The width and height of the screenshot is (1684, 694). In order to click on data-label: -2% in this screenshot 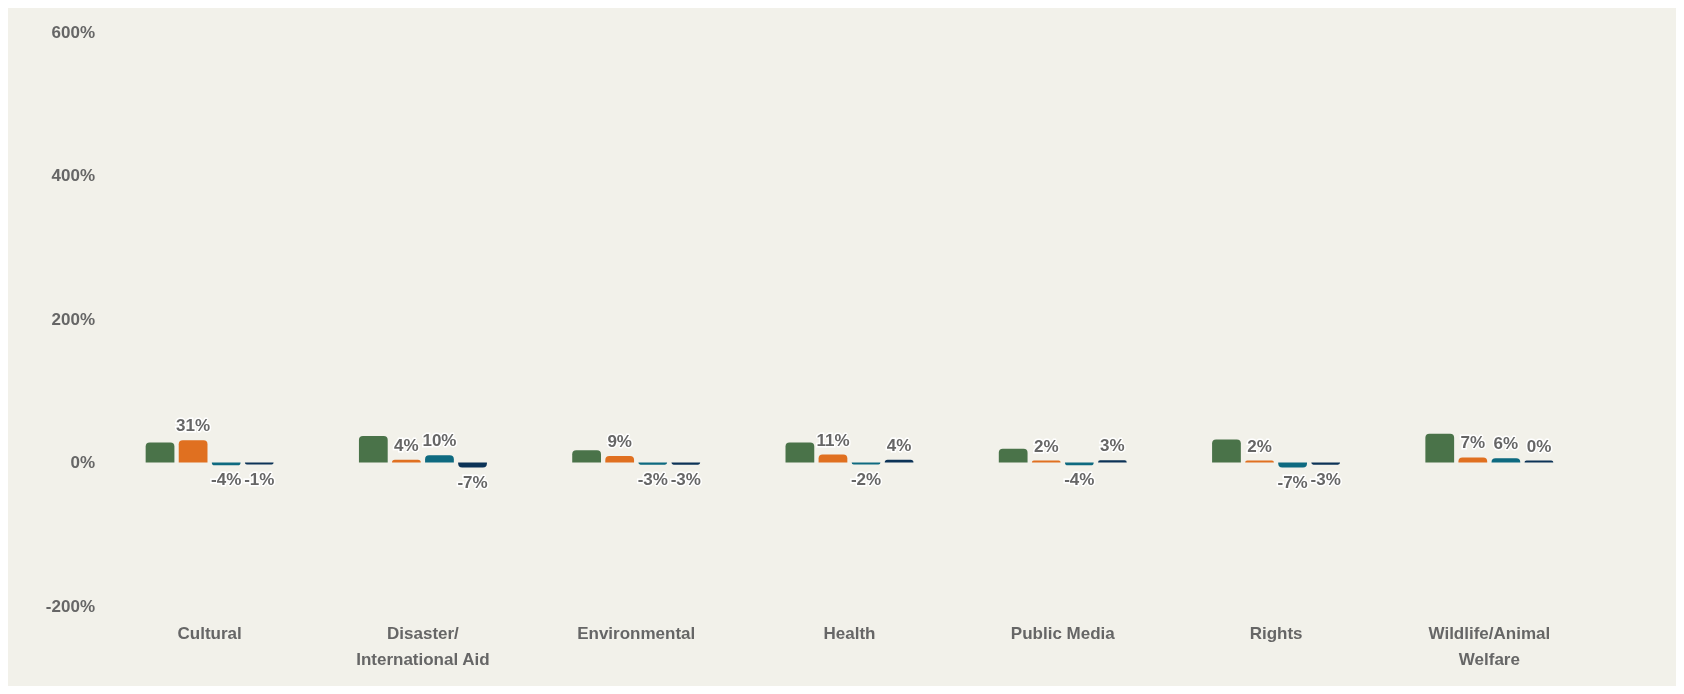, I will do `click(866, 479)`.